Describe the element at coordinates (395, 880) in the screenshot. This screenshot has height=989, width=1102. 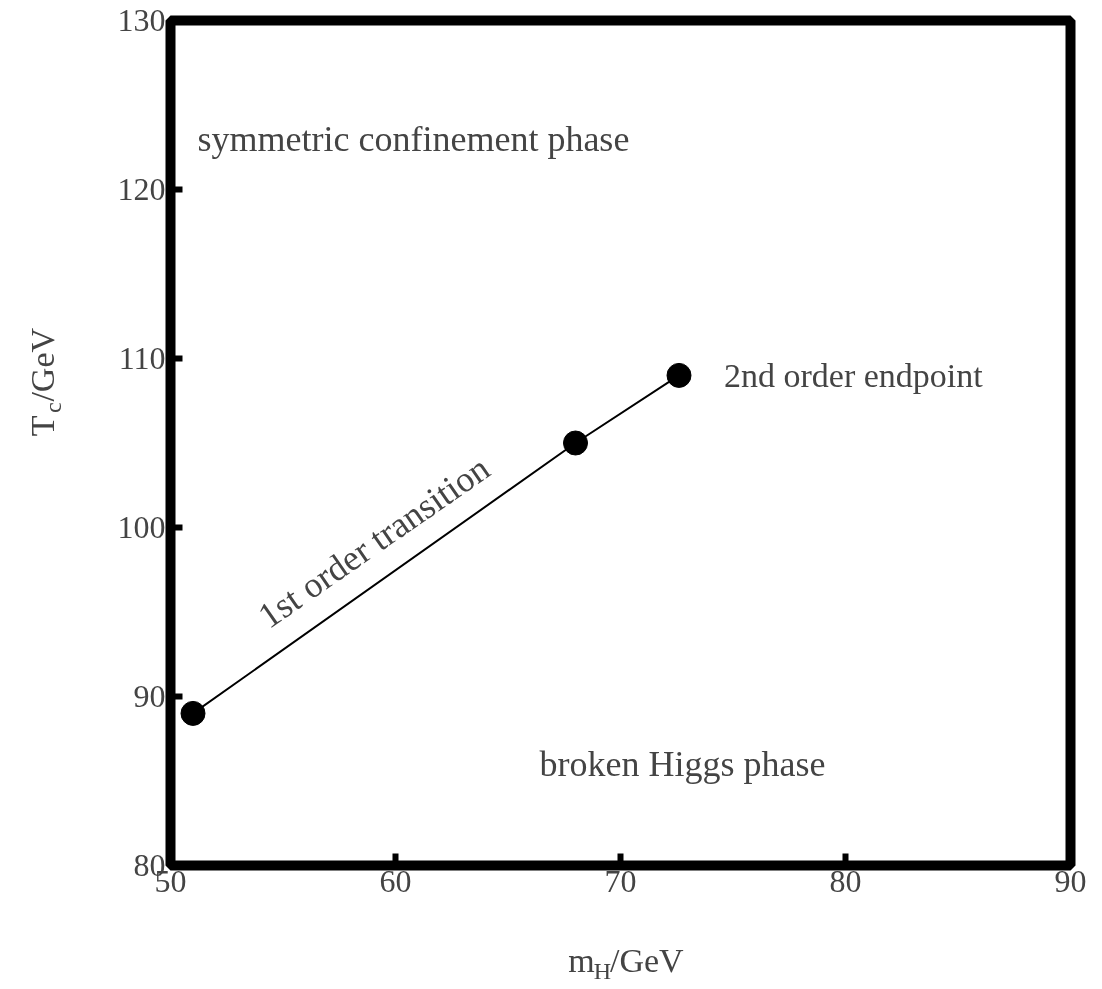
I see `x-tick-label: 60` at that location.